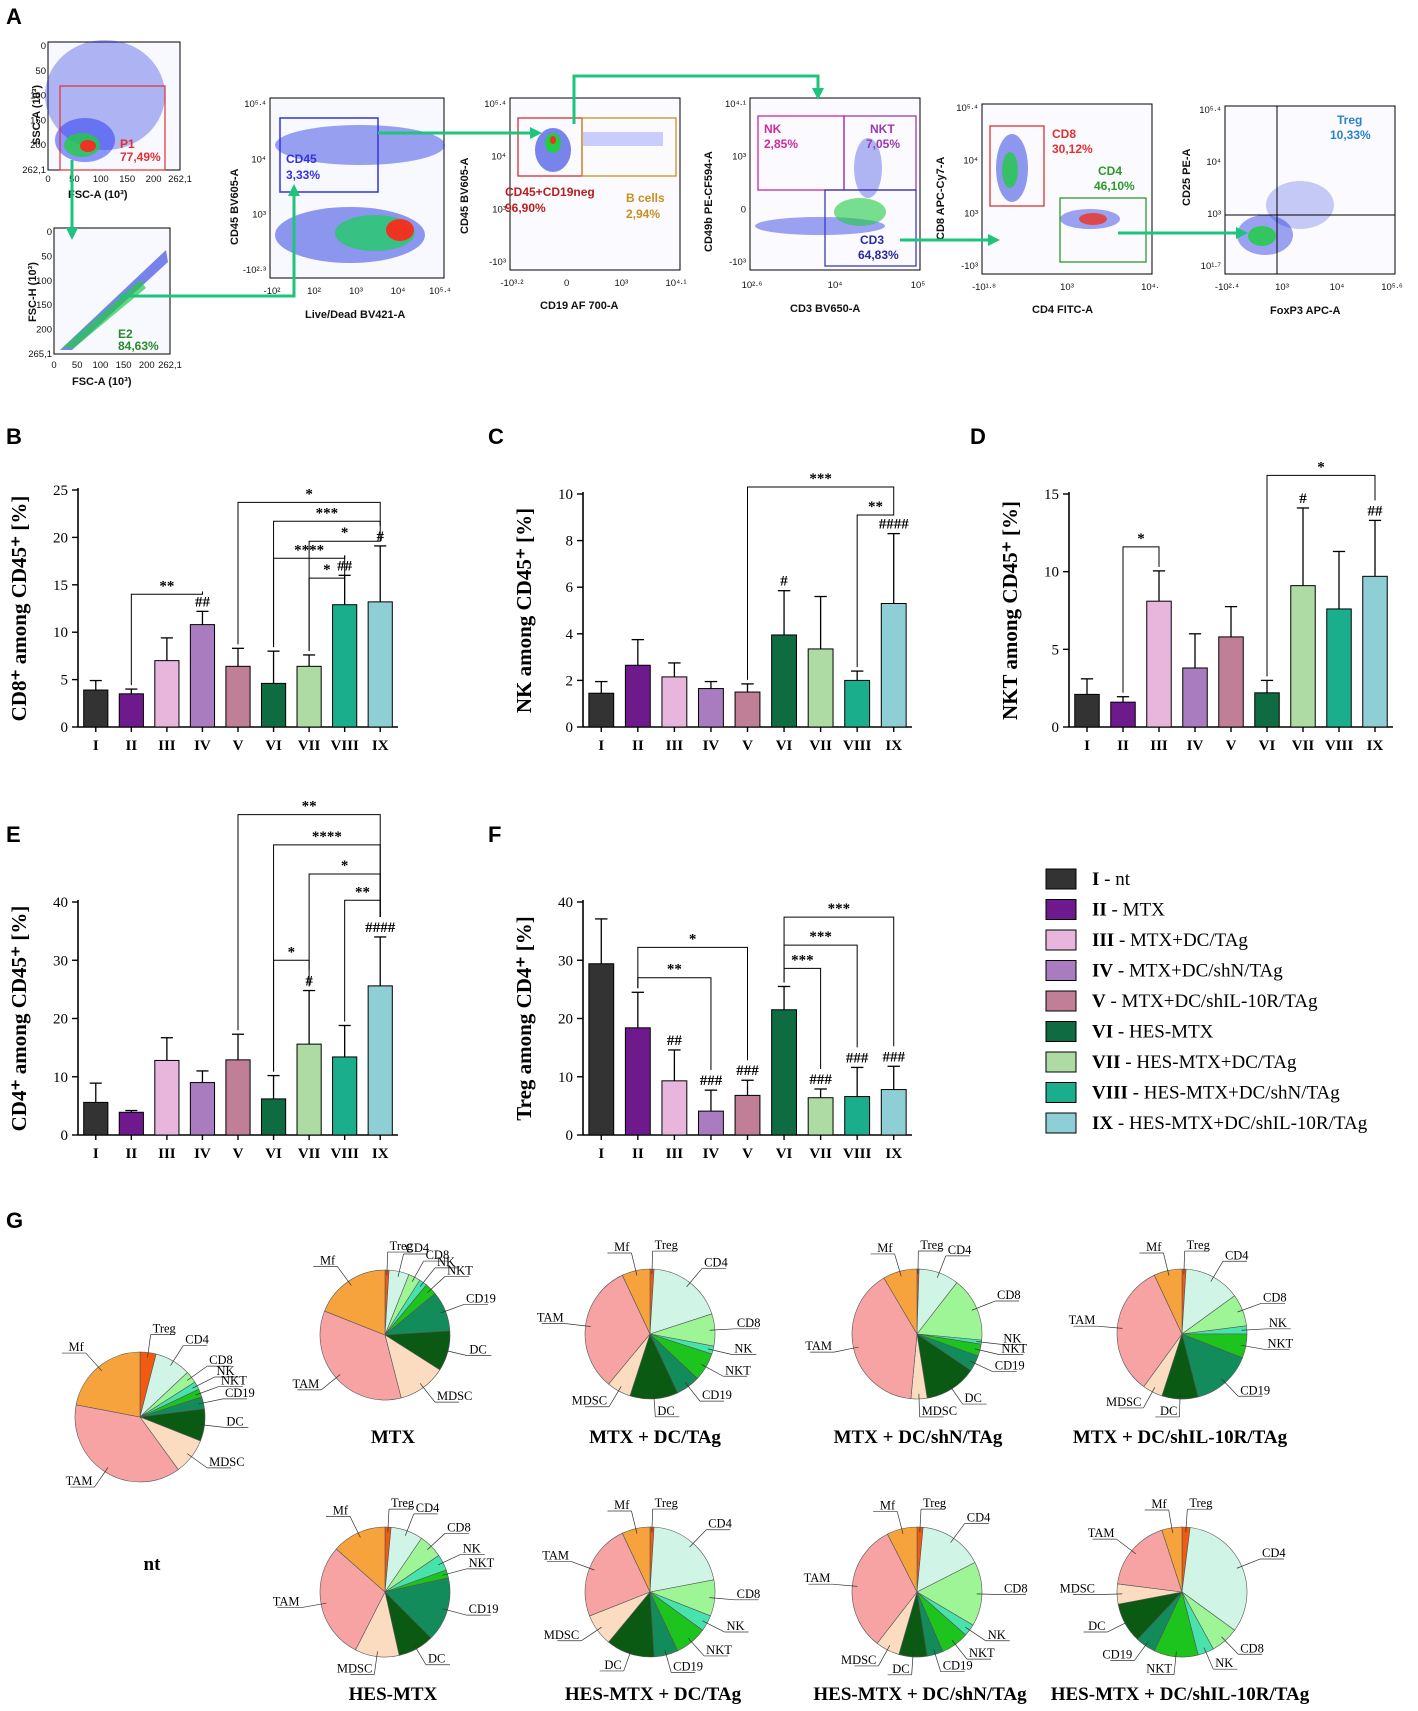 The width and height of the screenshot is (1418, 1711). What do you see at coordinates (1163, 1032) in the screenshot?
I see `legend-desc: - HES-MTX` at bounding box center [1163, 1032].